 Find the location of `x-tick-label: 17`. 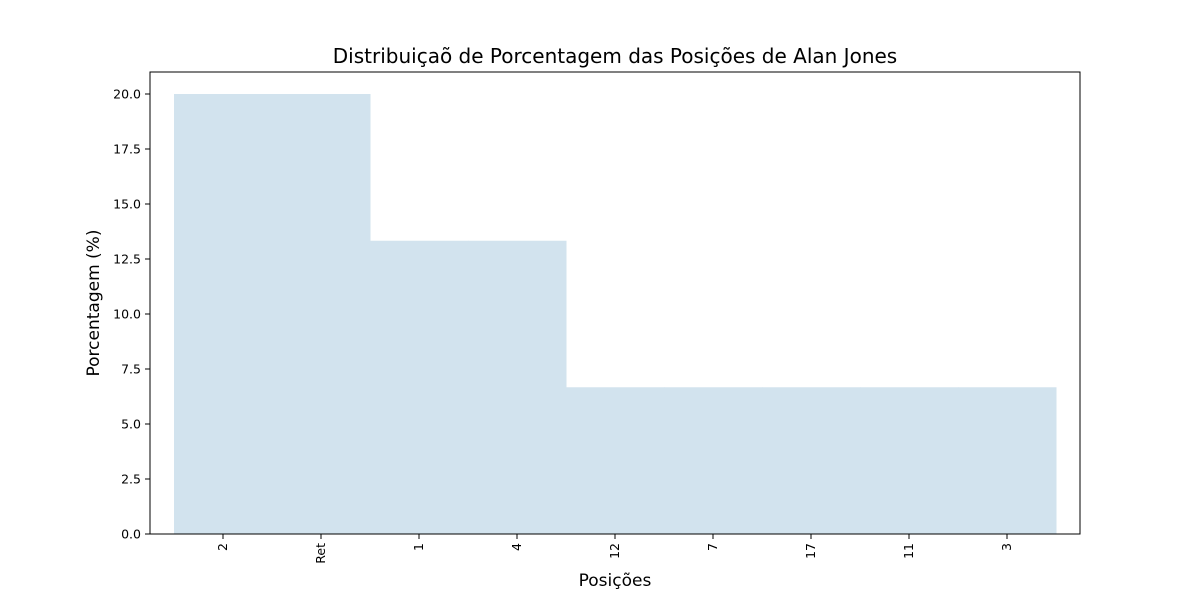

x-tick-label: 17 is located at coordinates (810, 551).